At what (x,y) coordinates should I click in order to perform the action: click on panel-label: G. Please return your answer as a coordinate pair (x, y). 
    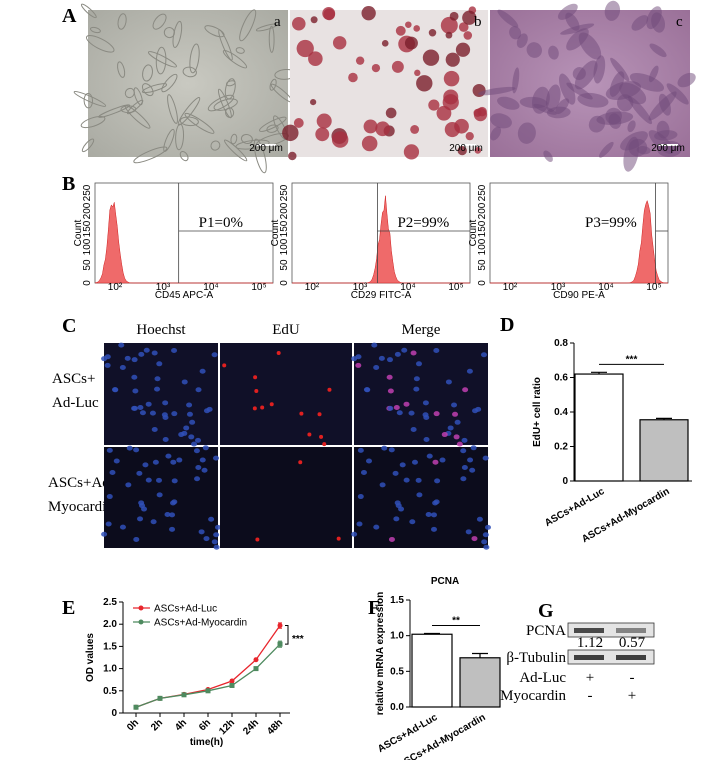
    Looking at the image, I should click on (546, 611).